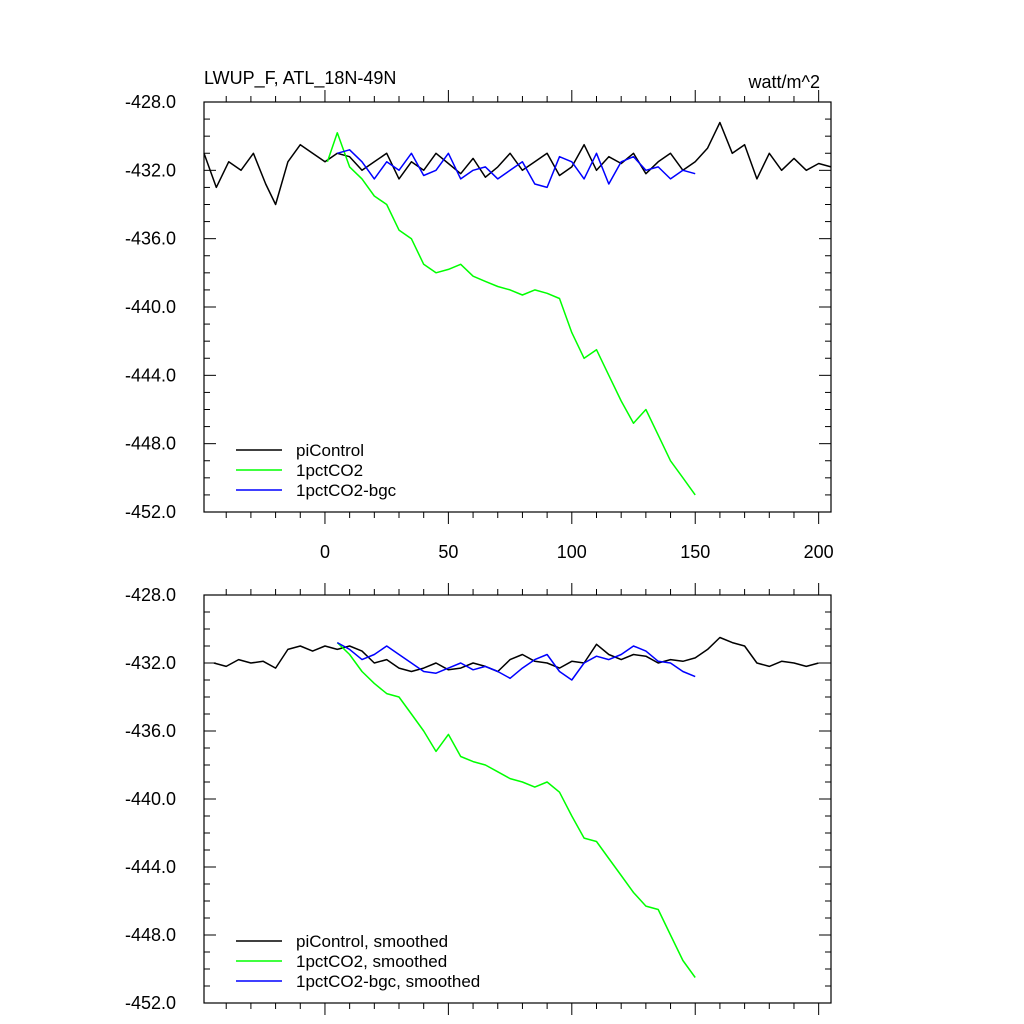 The height and width of the screenshot is (1024, 1024). What do you see at coordinates (330, 450) in the screenshot?
I see `legend-label: piControl` at bounding box center [330, 450].